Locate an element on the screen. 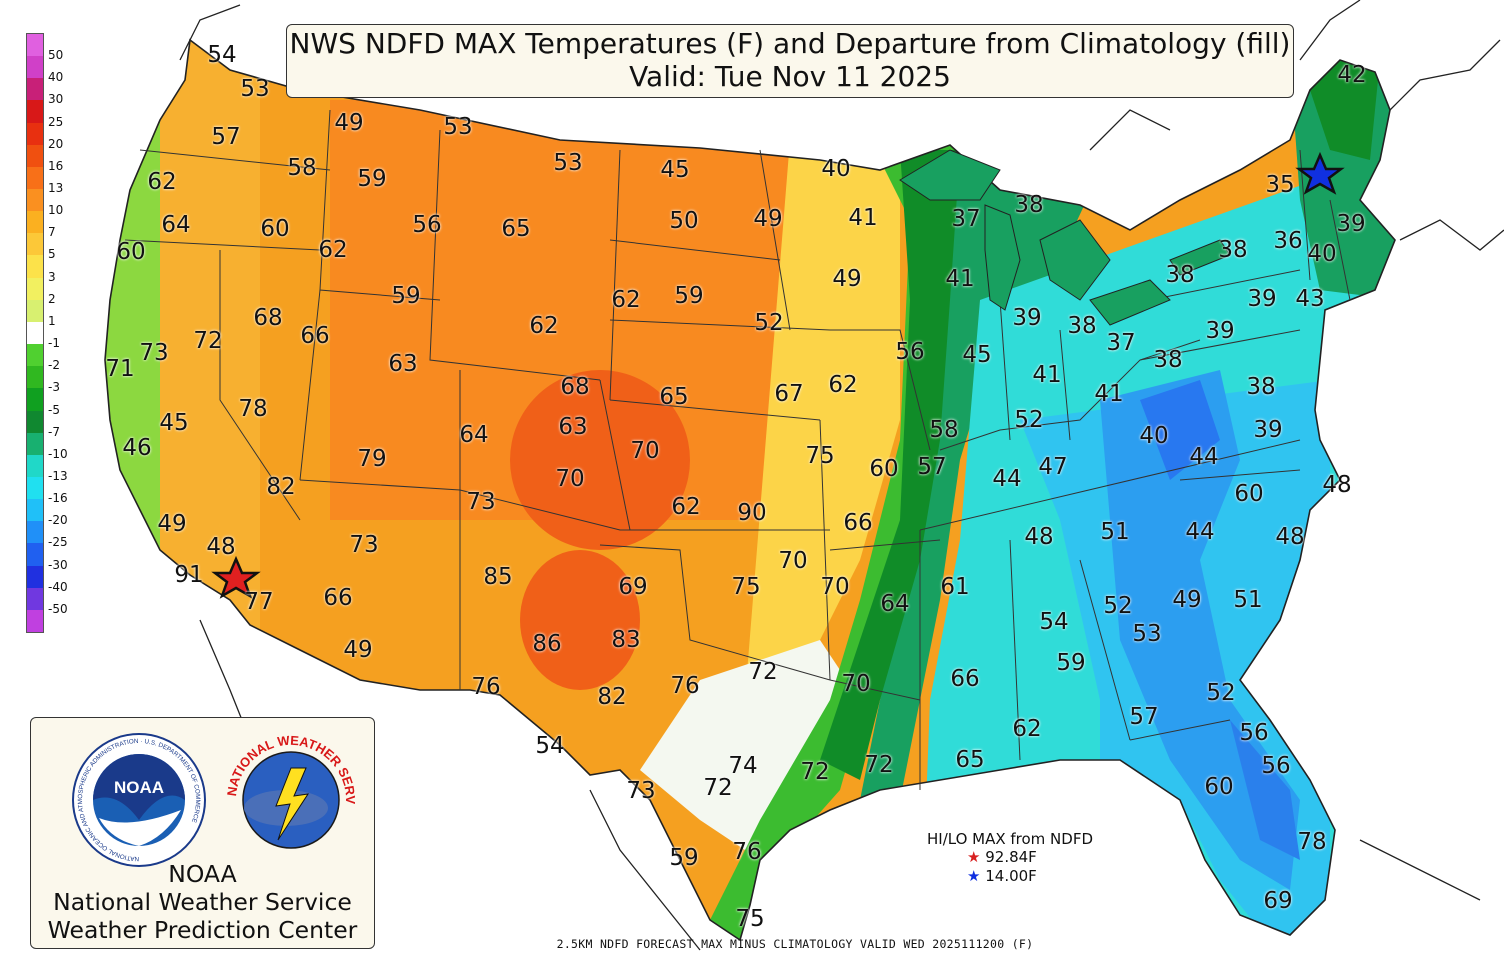 The height and width of the screenshot is (963, 1504). legend-label: -2 is located at coordinates (54, 365).